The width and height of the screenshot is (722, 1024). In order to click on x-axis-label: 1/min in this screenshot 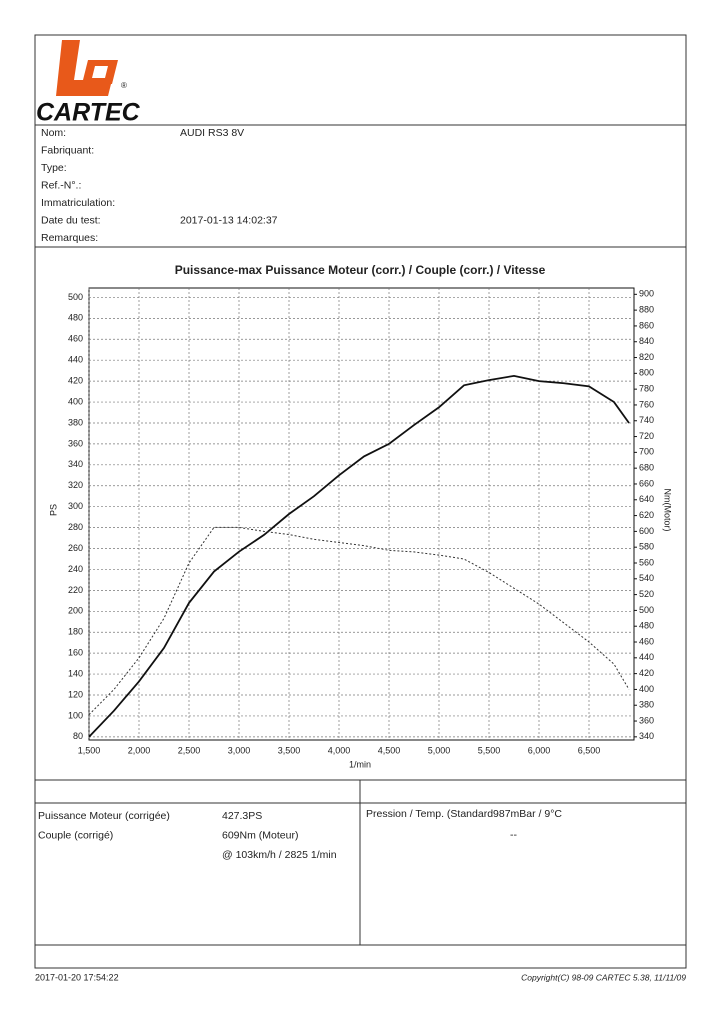, I will do `click(360, 764)`.